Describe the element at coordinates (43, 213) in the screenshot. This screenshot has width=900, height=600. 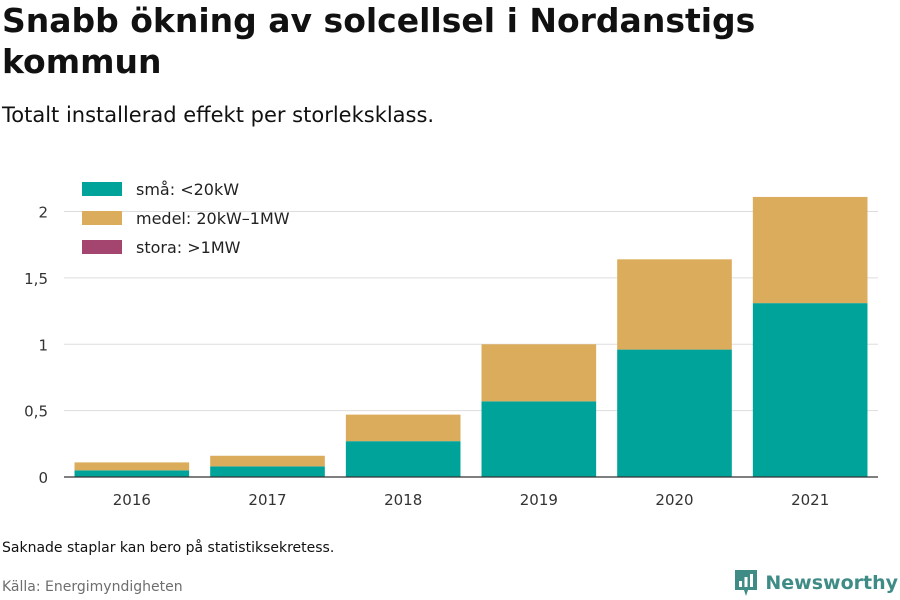
I see `y-tick-label: 2` at that location.